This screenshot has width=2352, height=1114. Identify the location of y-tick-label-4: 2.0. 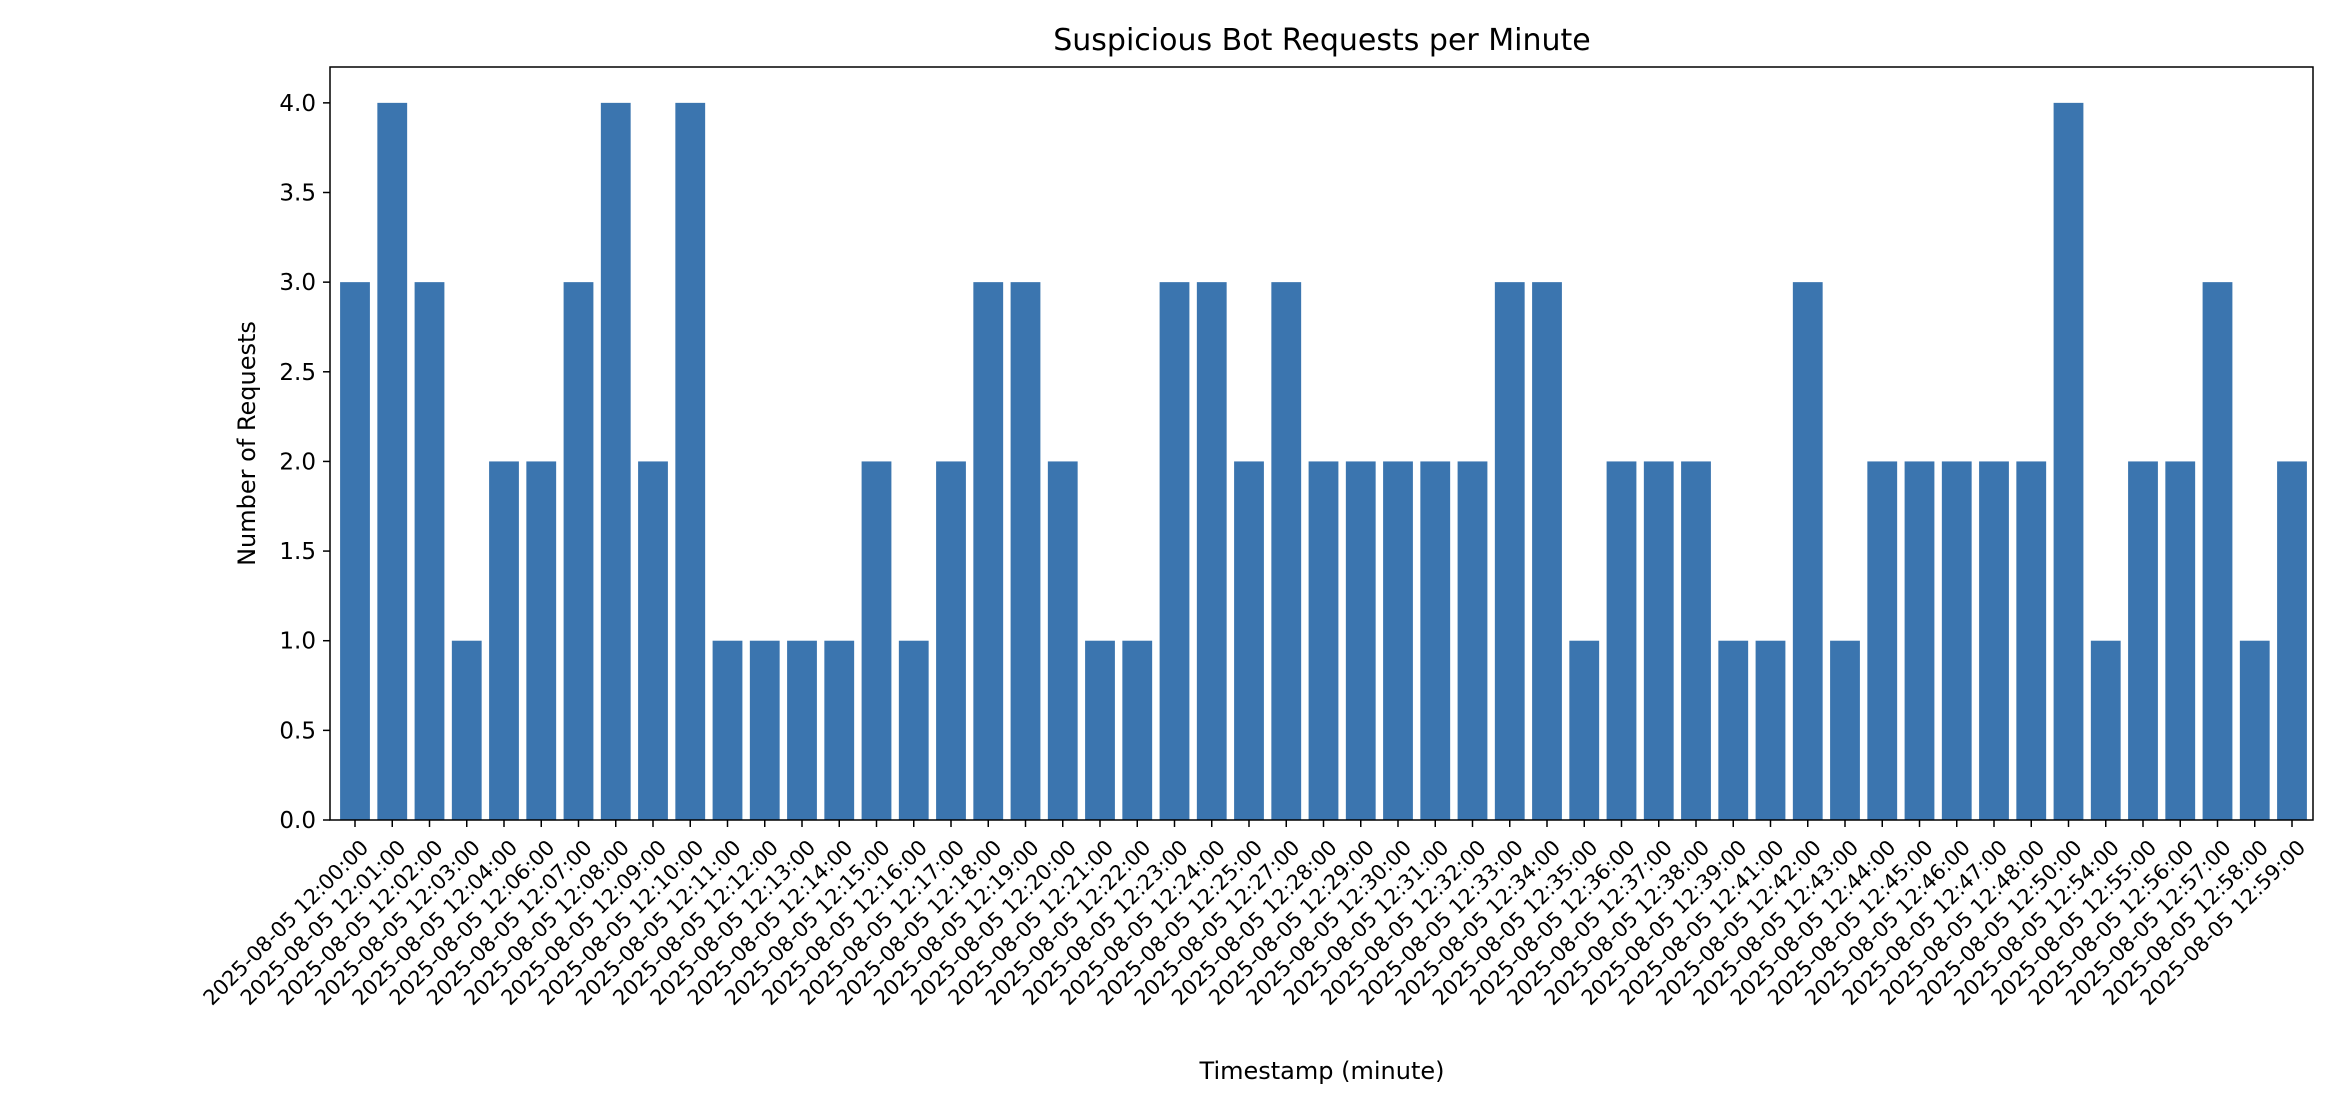
(297, 462).